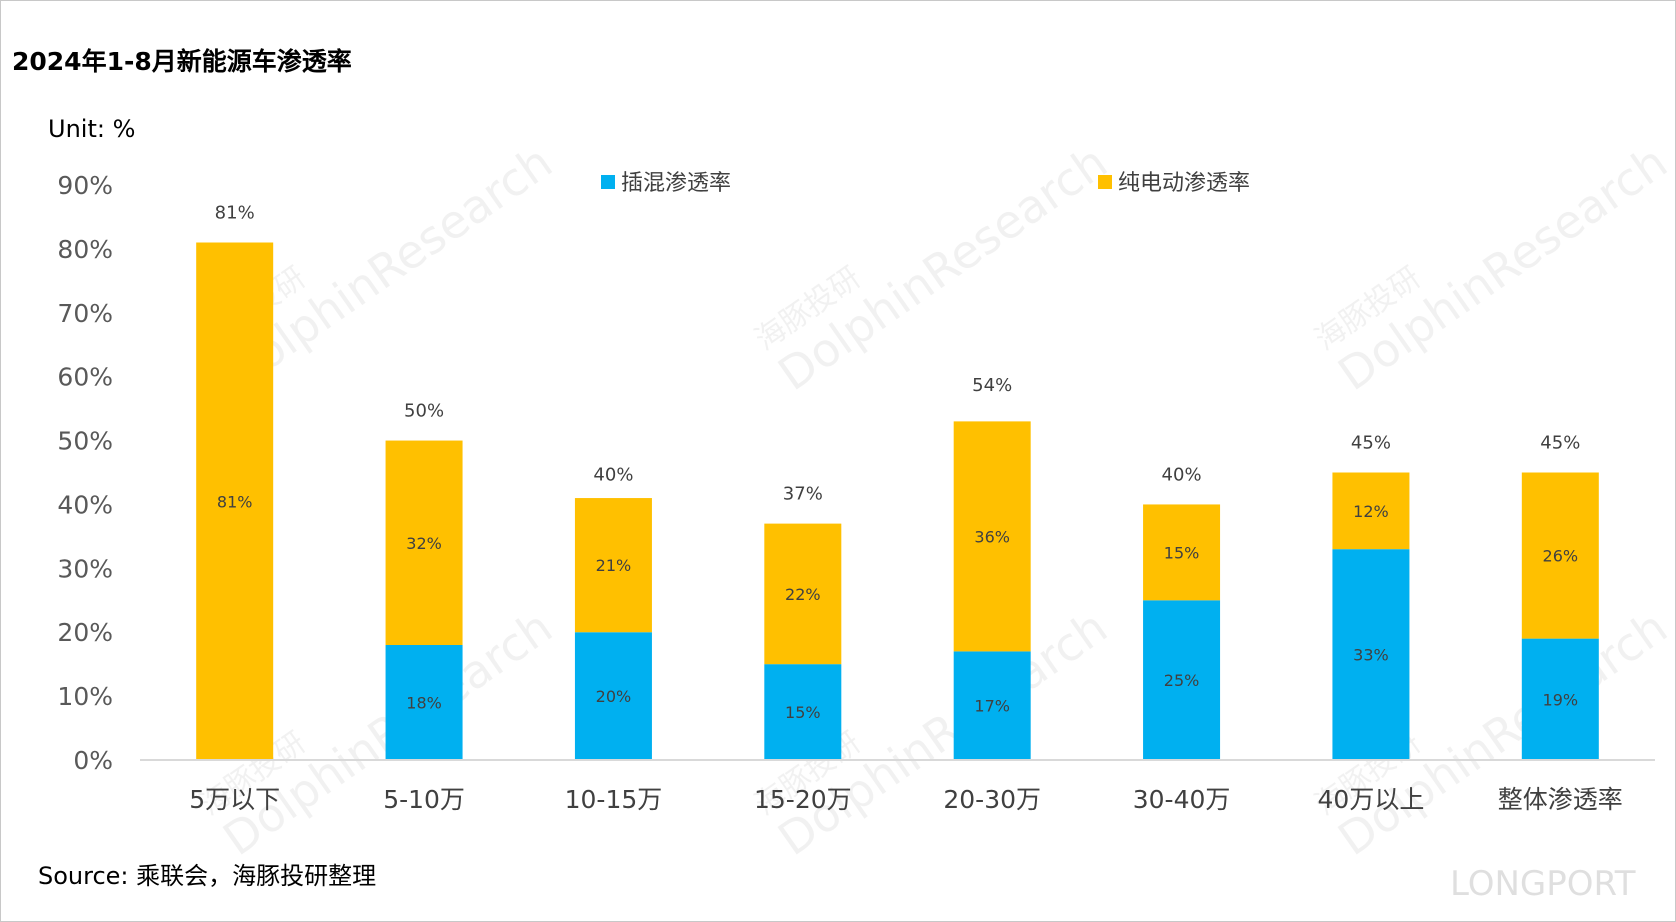 The height and width of the screenshot is (922, 1676). I want to click on y-tick-label: 60%, so click(85, 377).